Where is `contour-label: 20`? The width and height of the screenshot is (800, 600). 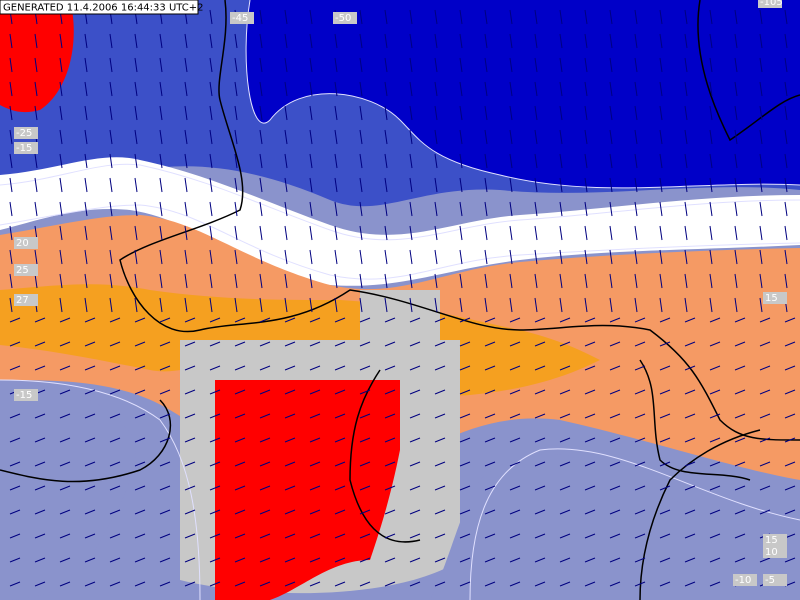
contour-label: 20 is located at coordinates (22, 243).